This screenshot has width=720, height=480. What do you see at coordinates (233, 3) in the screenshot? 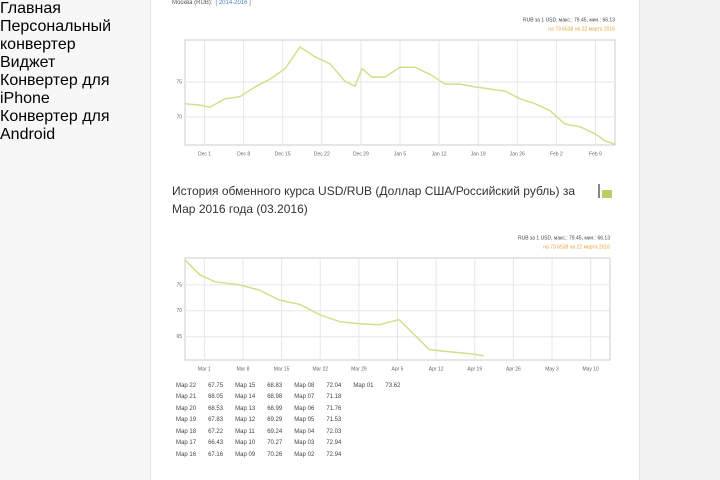
I see `header-link: [ 2014-2016 ]` at bounding box center [233, 3].